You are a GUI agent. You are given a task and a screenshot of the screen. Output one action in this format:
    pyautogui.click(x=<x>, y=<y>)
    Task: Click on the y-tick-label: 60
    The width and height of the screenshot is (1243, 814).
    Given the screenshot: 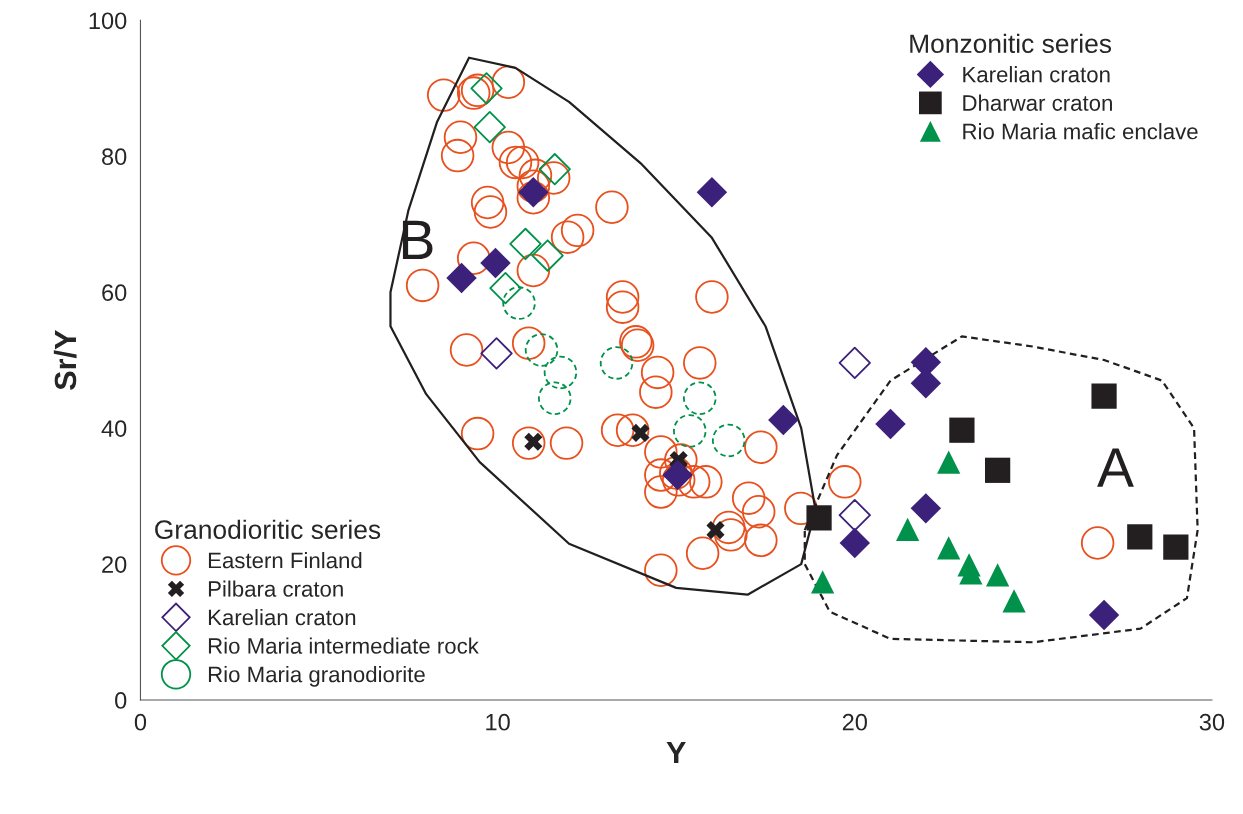 What is the action you would take?
    pyautogui.click(x=114, y=293)
    